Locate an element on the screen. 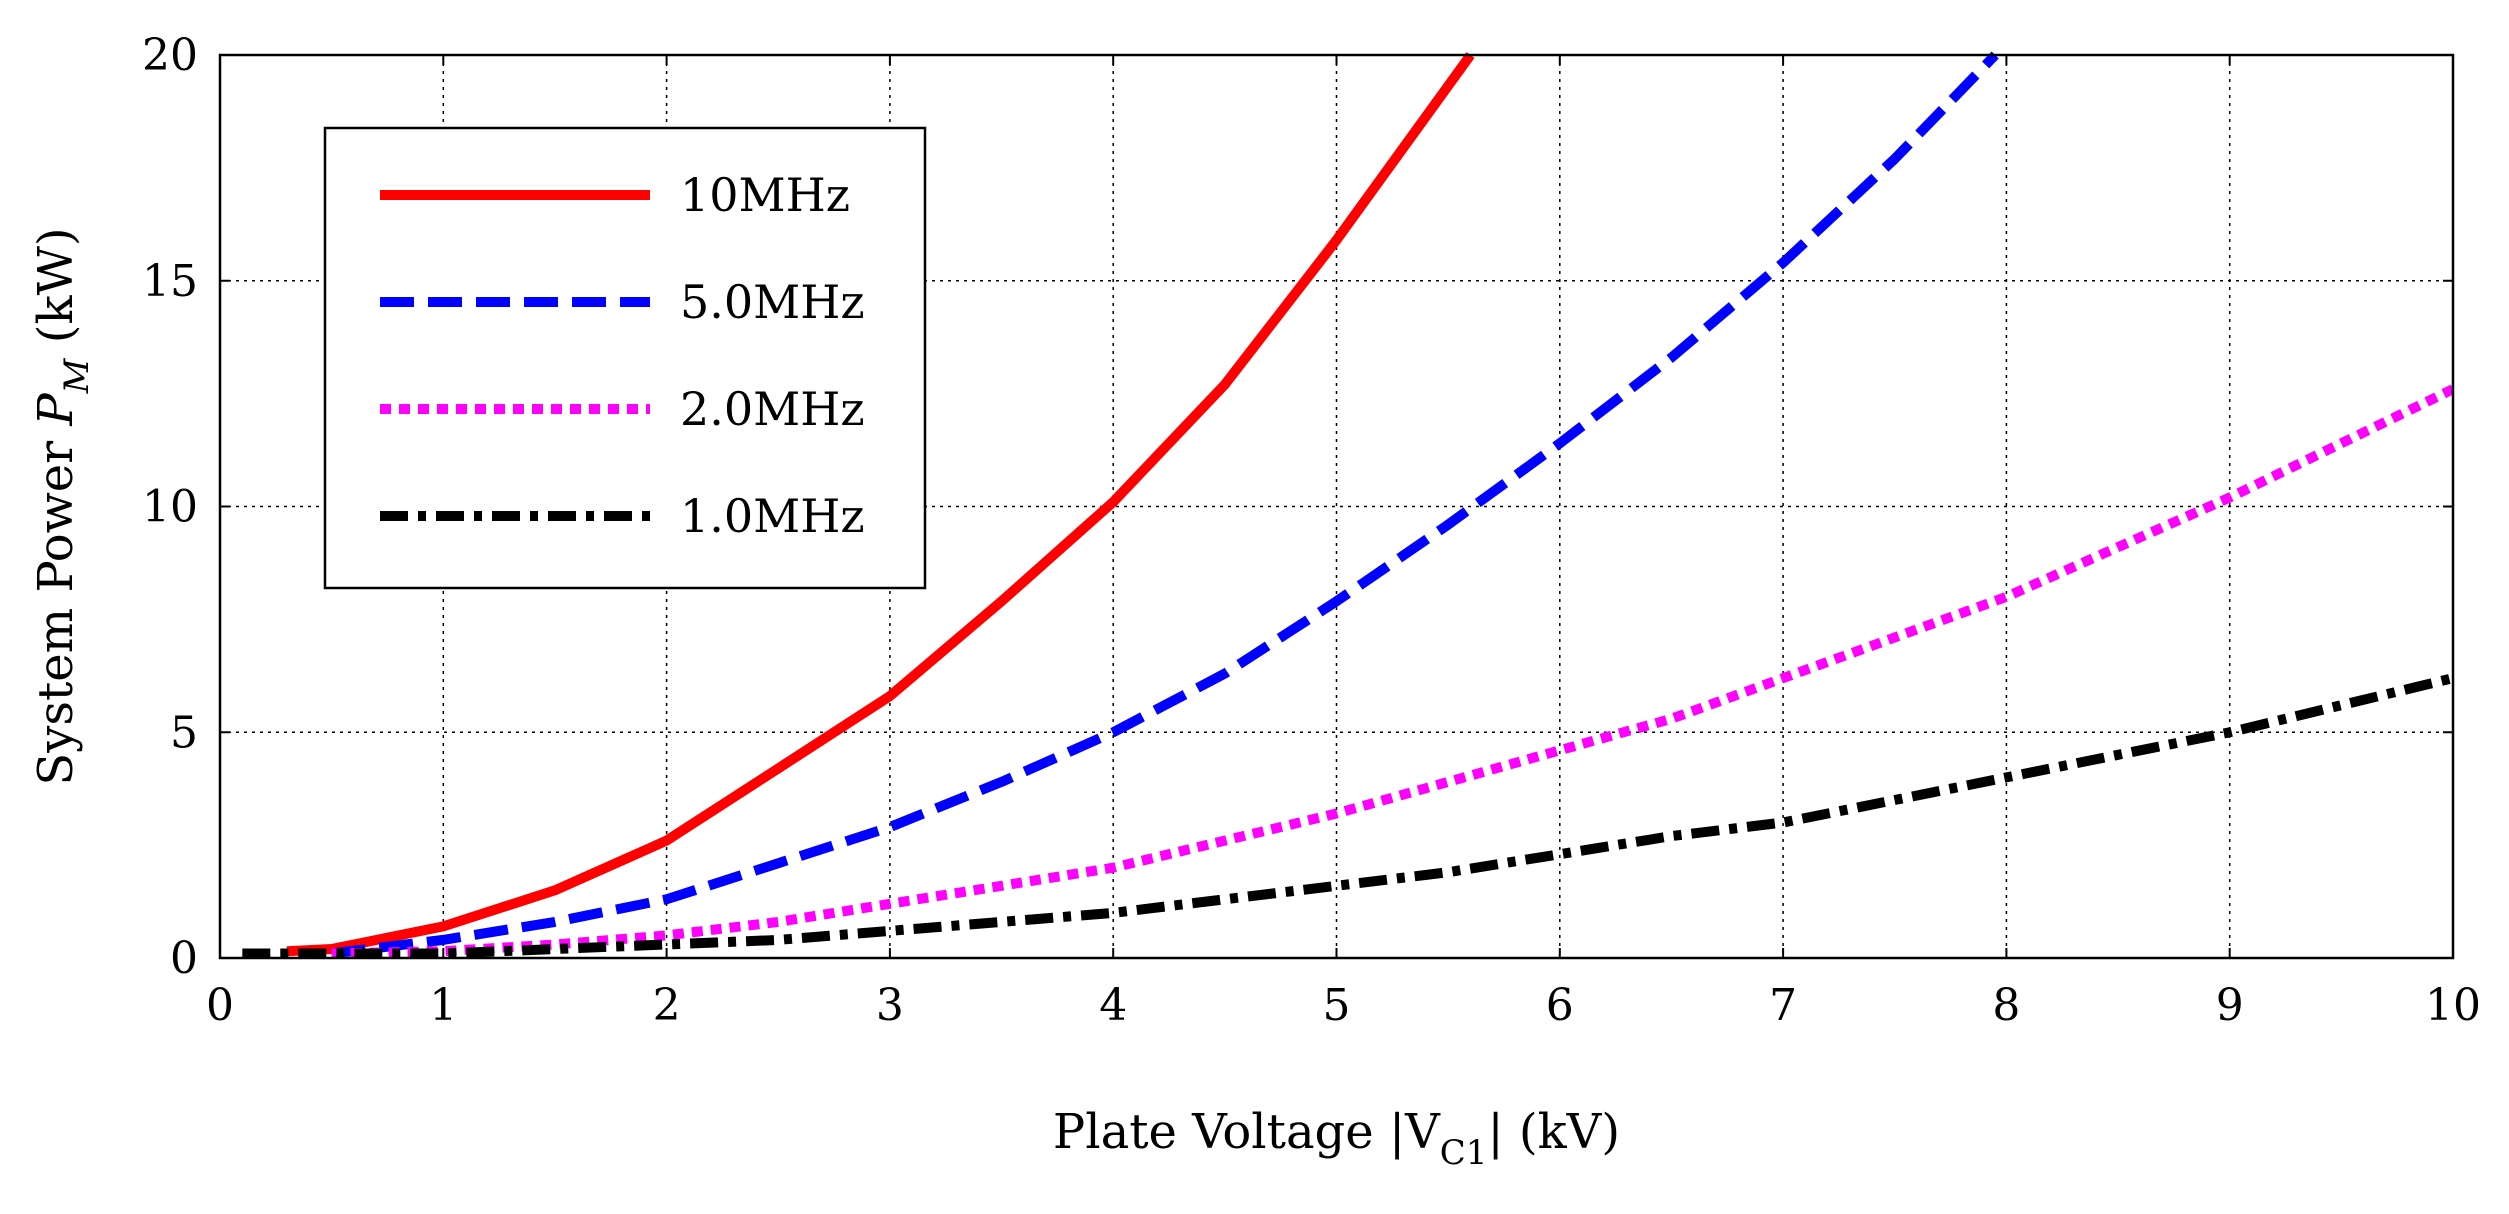  legend: 10MHz 5.0MHz 2.0MHz 1.0MHz is located at coordinates (625, 358).